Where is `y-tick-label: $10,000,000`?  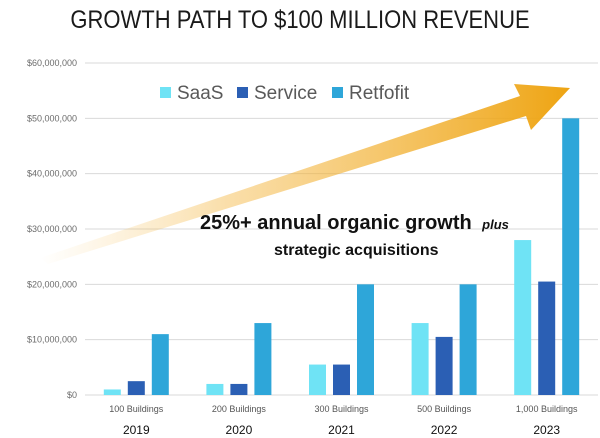
y-tick-label: $10,000,000 is located at coordinates (52, 340).